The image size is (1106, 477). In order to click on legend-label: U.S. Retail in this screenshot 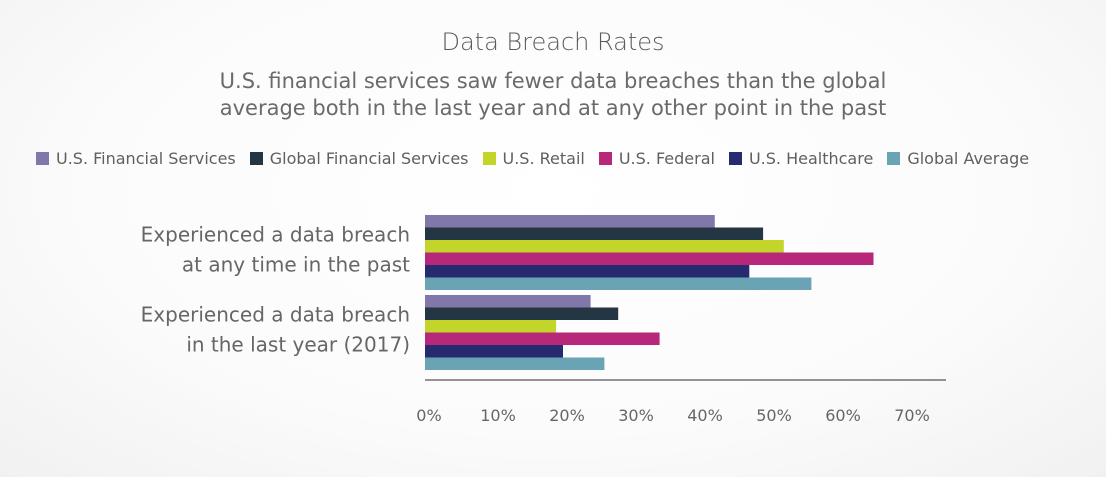, I will do `click(543, 158)`.